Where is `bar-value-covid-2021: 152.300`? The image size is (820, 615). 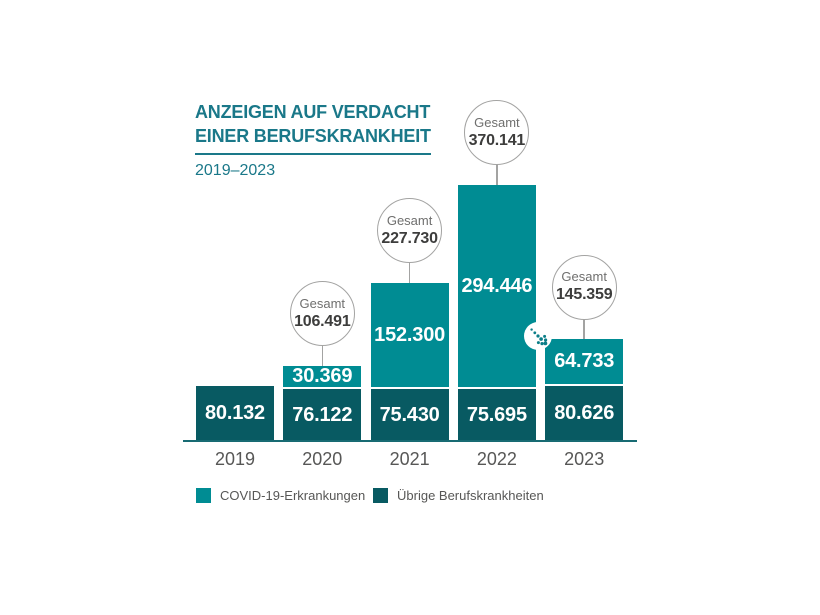 bar-value-covid-2021: 152.300 is located at coordinates (410, 334).